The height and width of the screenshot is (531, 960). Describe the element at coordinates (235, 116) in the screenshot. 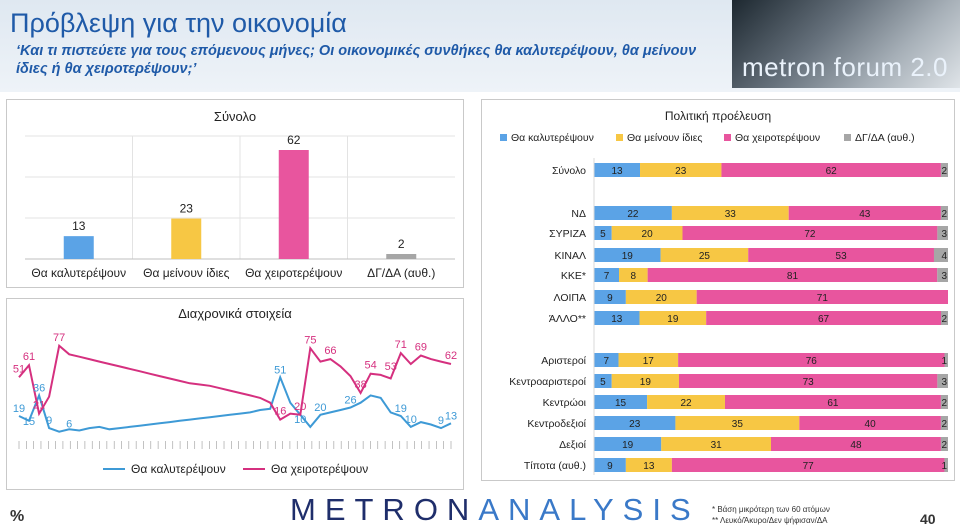

I see `total-chart-title: Σύνολο` at that location.